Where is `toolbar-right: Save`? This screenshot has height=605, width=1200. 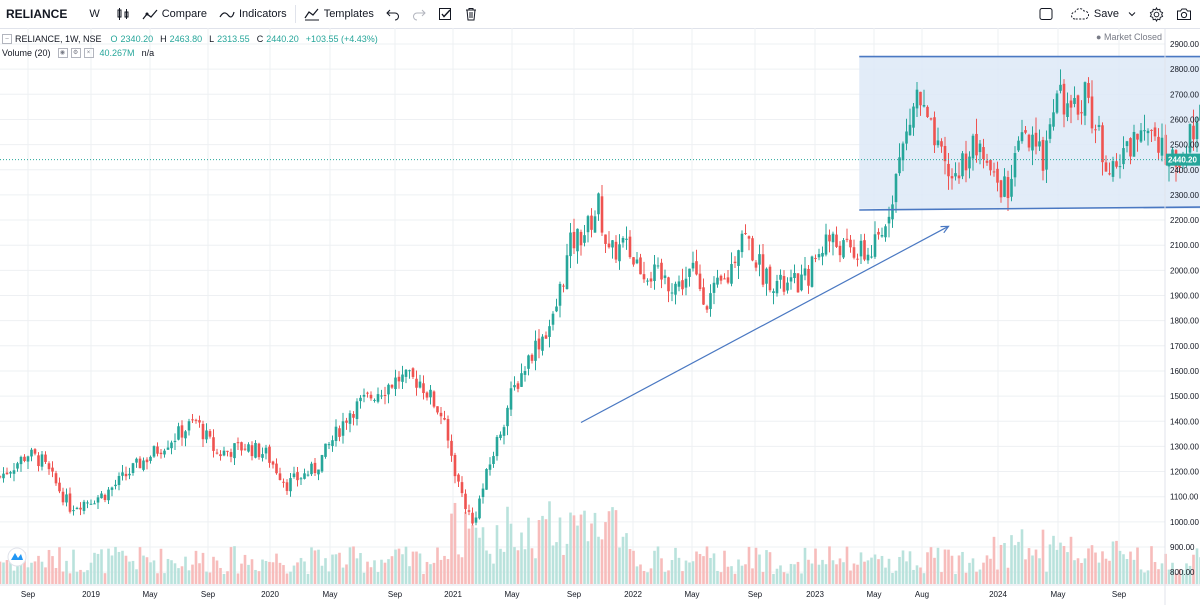 toolbar-right: Save is located at coordinates (1116, 14).